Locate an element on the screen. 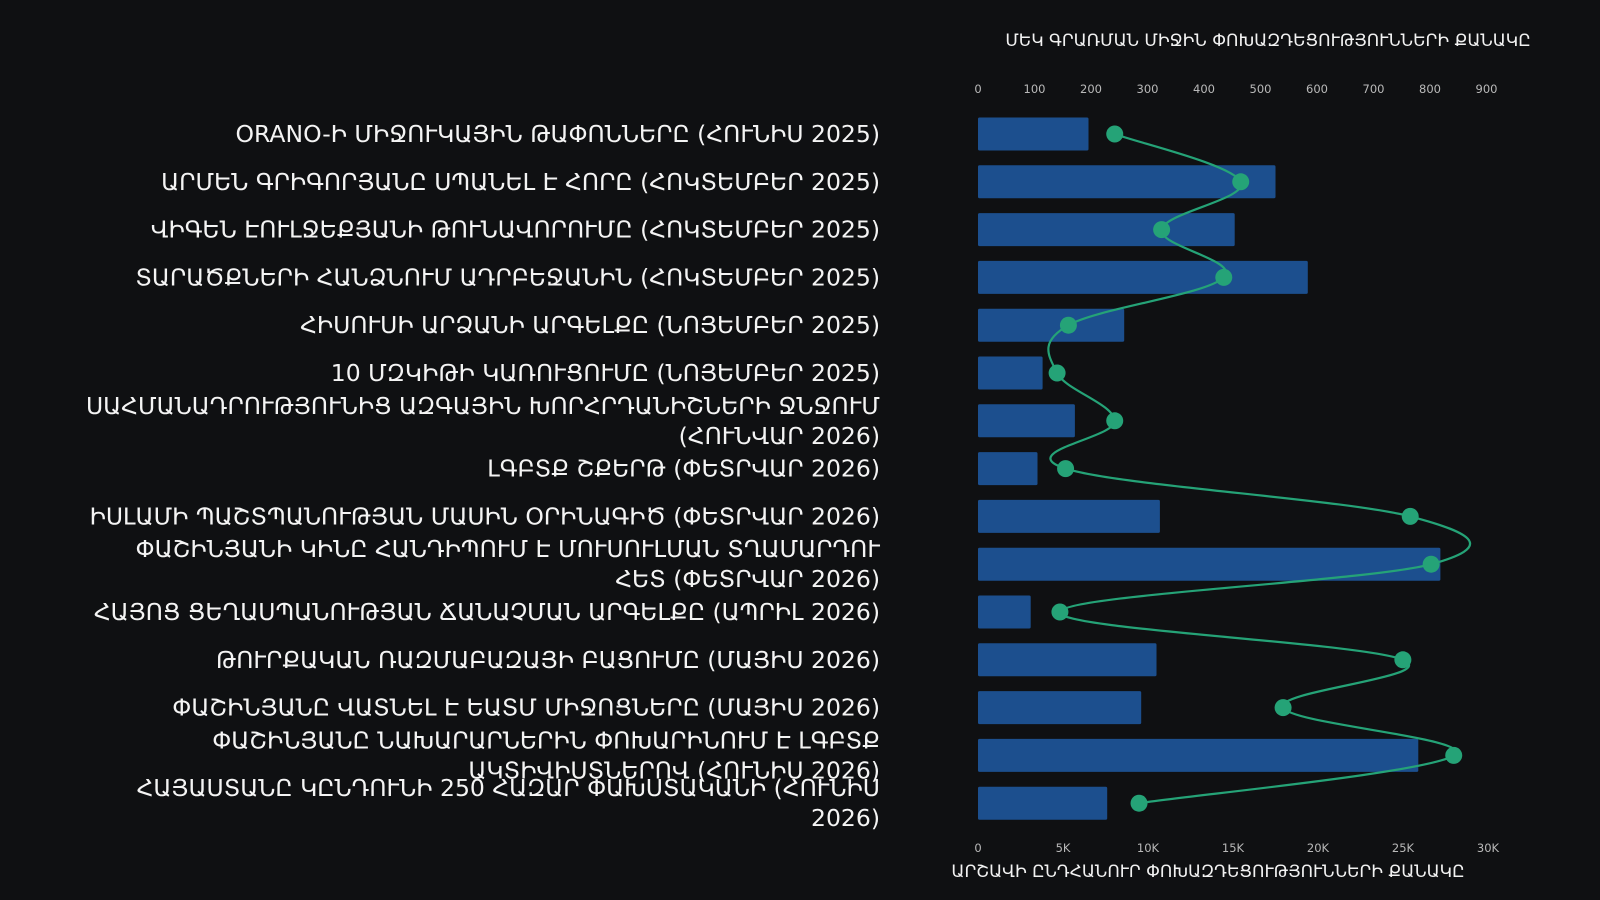 The image size is (1600, 900). bottom-tick-label: 10K is located at coordinates (1148, 848).